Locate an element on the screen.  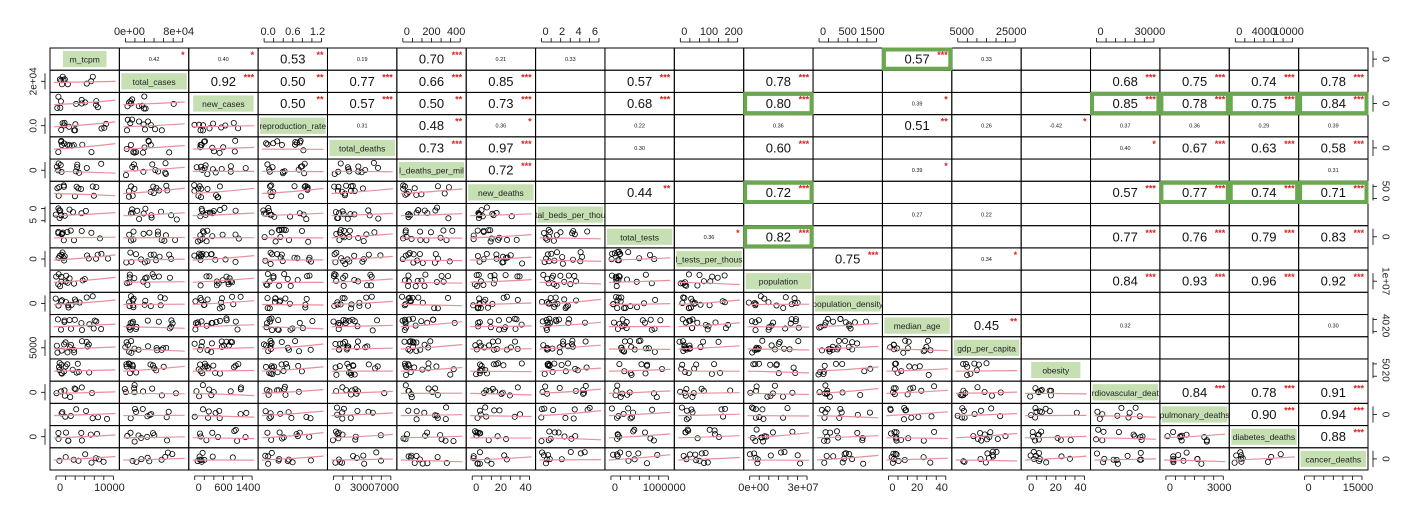
corr-stars-2-15: *** is located at coordinates (1150, 100).